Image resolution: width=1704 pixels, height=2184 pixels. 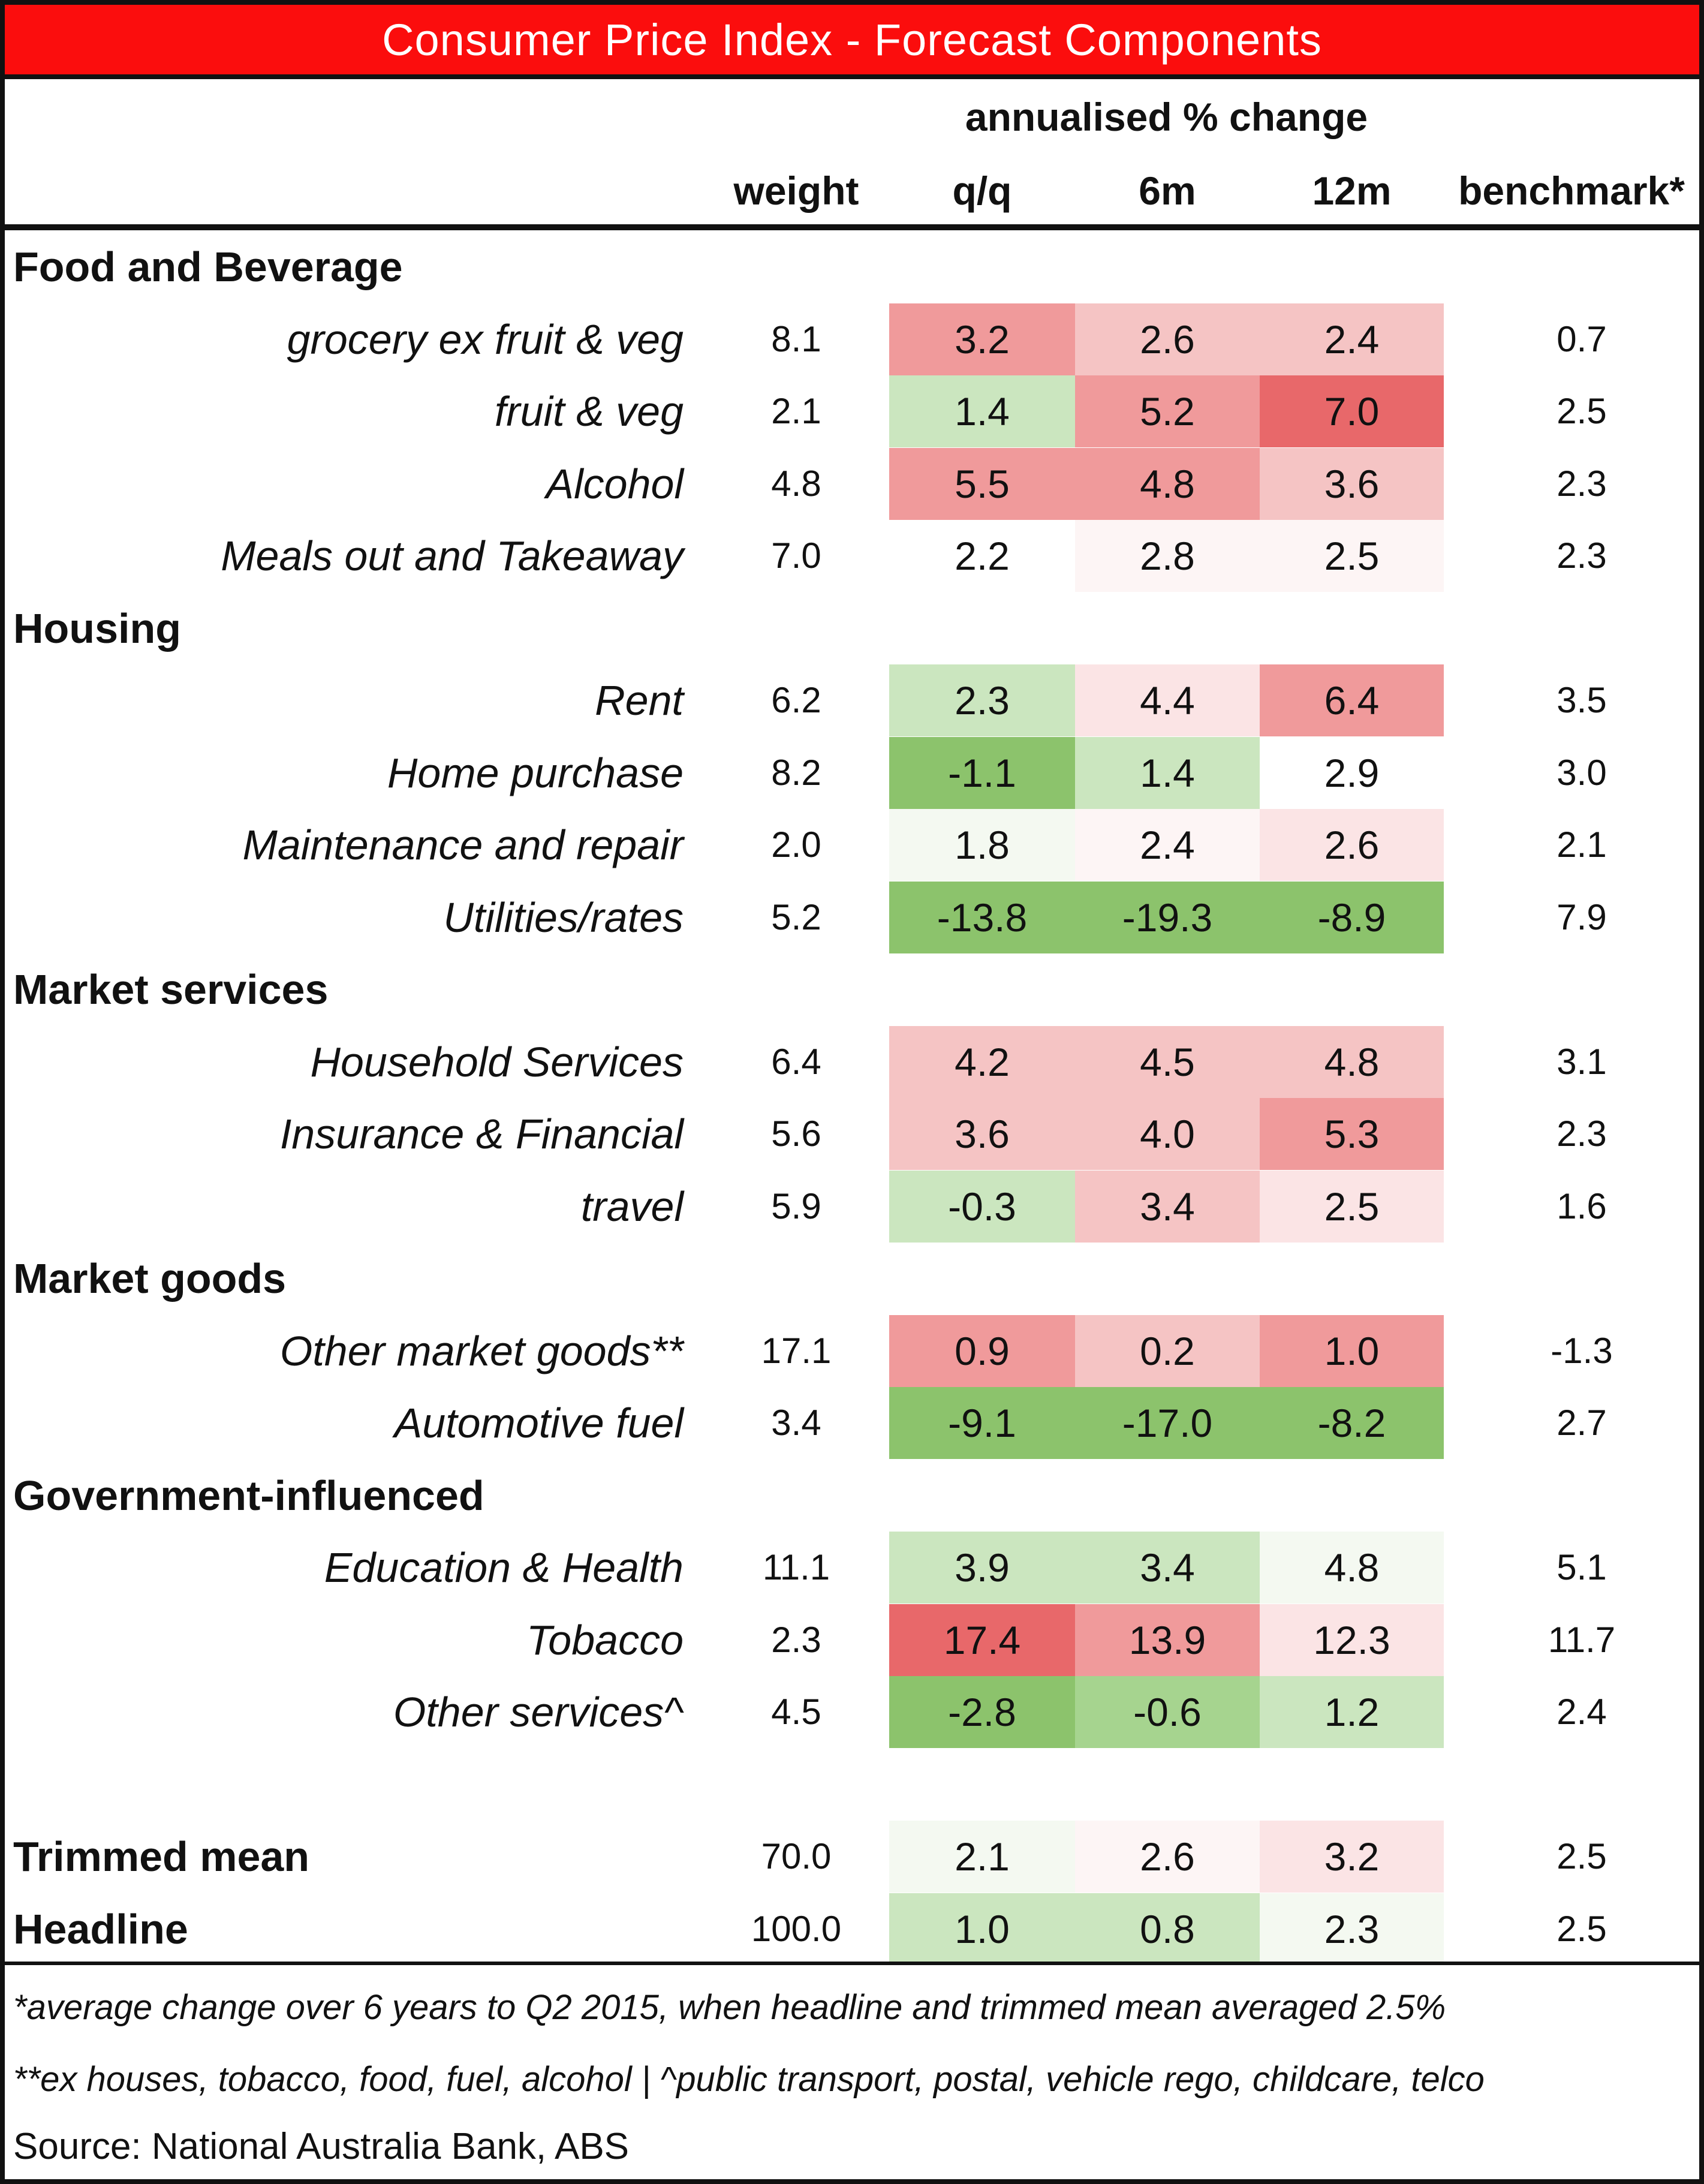 What do you see at coordinates (248, 1495) in the screenshot?
I see `section-title: Government-influenced` at bounding box center [248, 1495].